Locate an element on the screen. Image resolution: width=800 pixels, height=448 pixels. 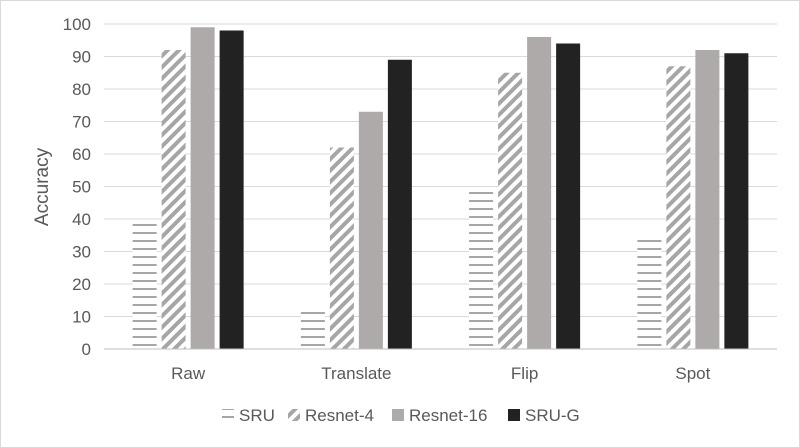
legend-label: Resnet-16 is located at coordinates (448, 415).